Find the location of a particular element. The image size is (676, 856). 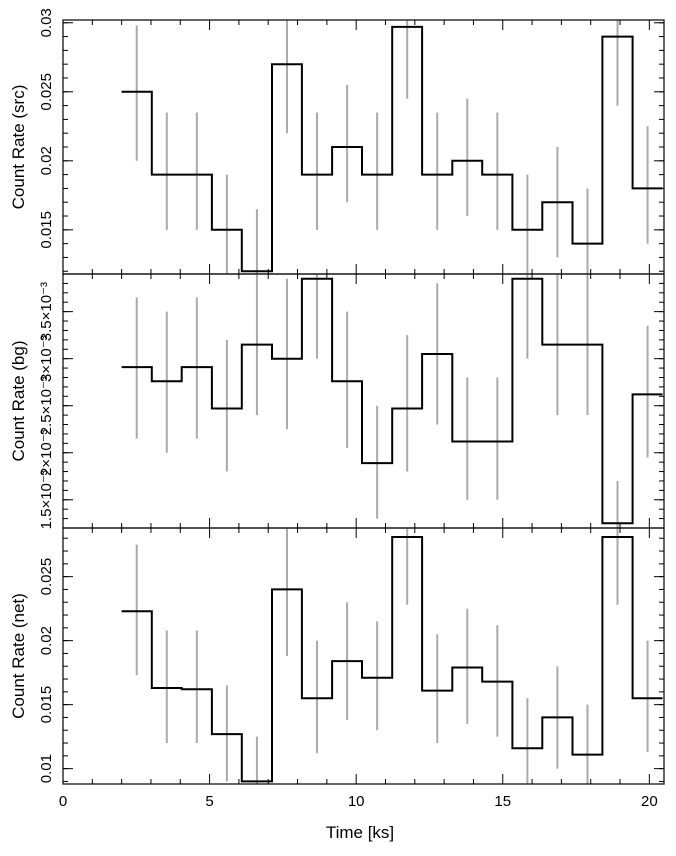

y-axis-title-src: Count Rate (src) is located at coordinates (18, 147).